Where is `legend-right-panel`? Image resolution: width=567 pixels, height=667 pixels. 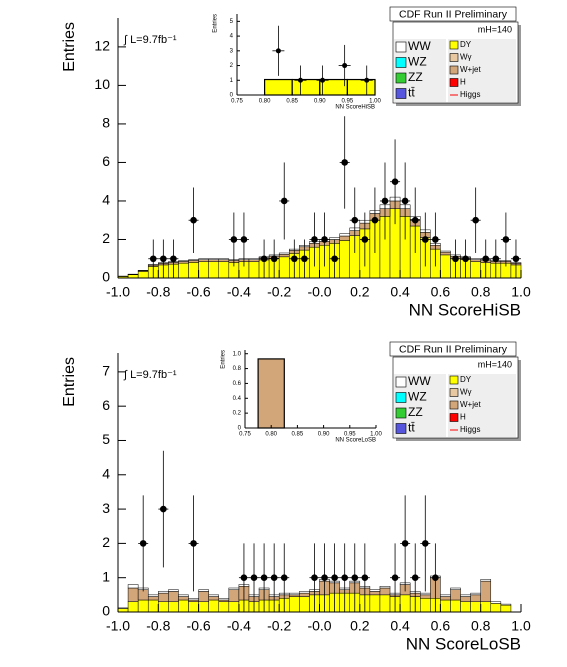
legend-right-panel is located at coordinates (482, 405).